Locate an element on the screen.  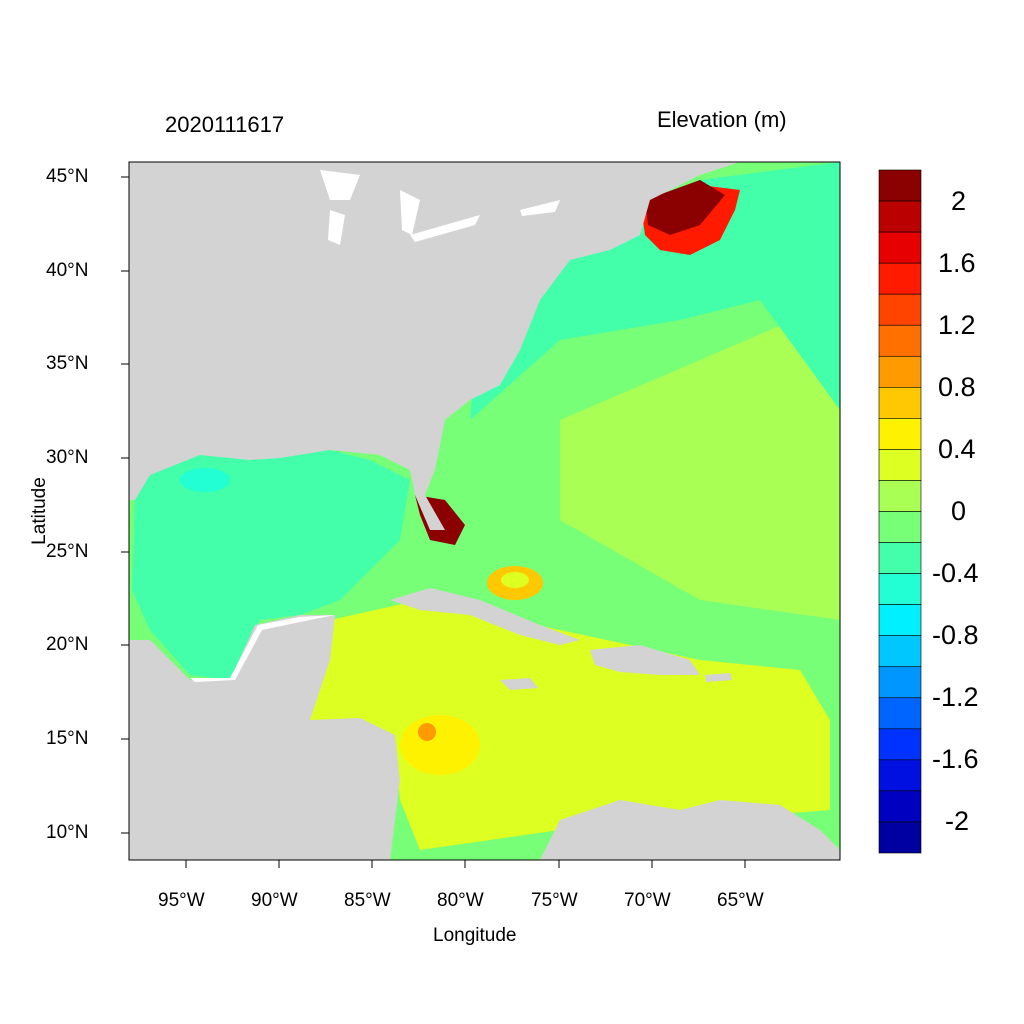
colorbar-label: 0.4 is located at coordinates (957, 449).